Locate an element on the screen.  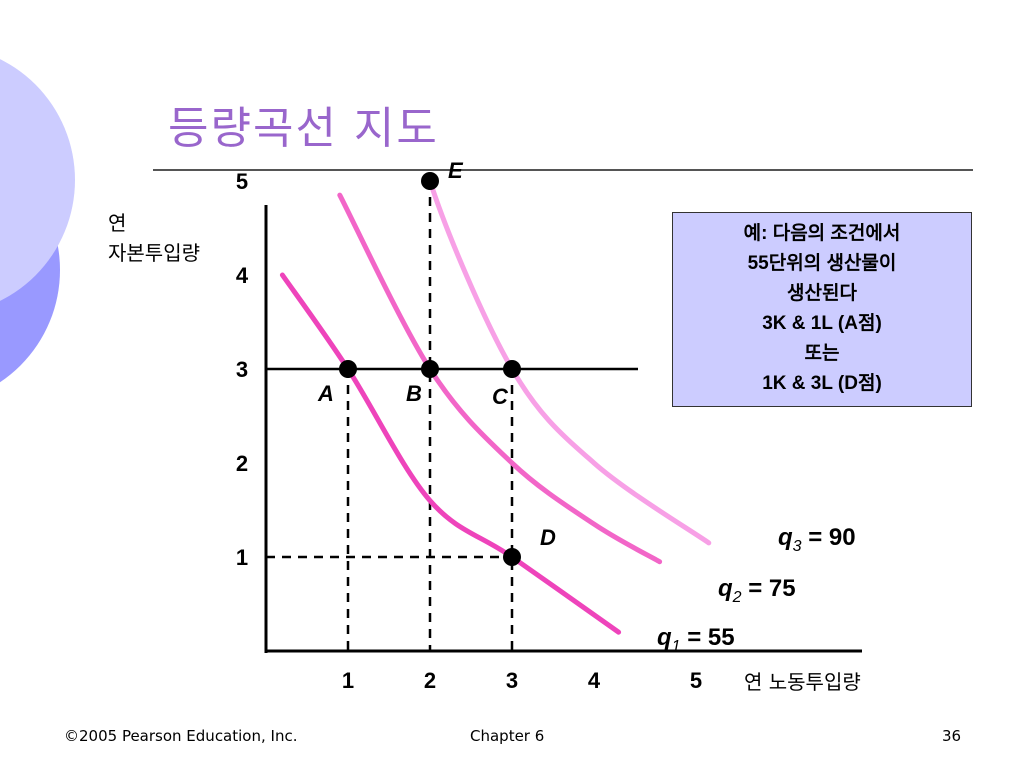
note-line-1: 예: 다음의 조건에서 is located at coordinates (822, 233).